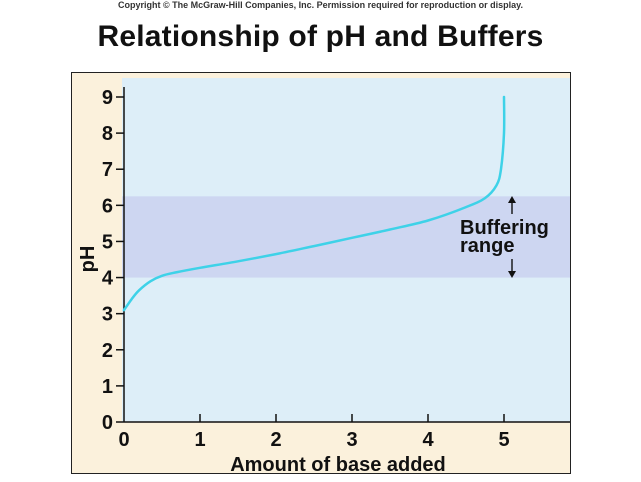  I want to click on y-tick-label: 1, so click(107, 387).